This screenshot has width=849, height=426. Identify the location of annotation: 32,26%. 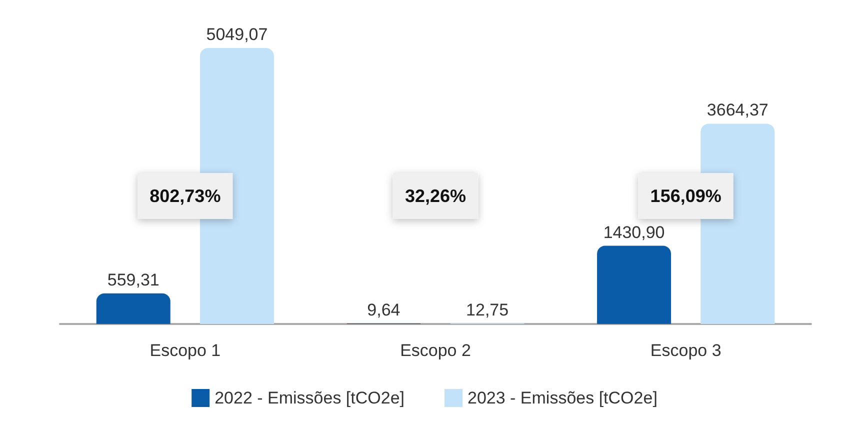
(435, 196).